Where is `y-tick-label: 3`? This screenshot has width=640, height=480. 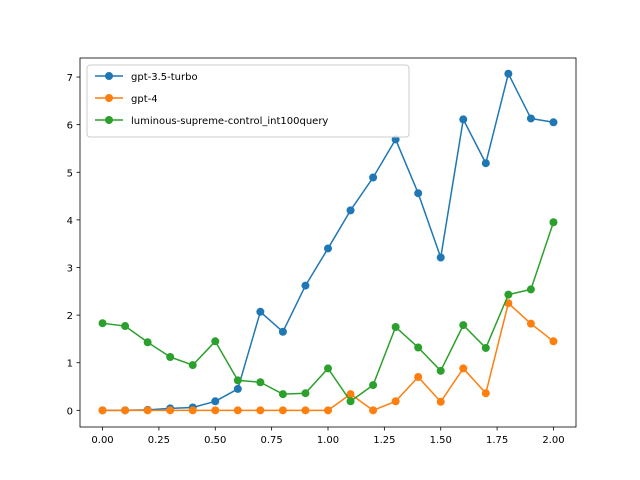
y-tick-label: 3 is located at coordinates (70, 268).